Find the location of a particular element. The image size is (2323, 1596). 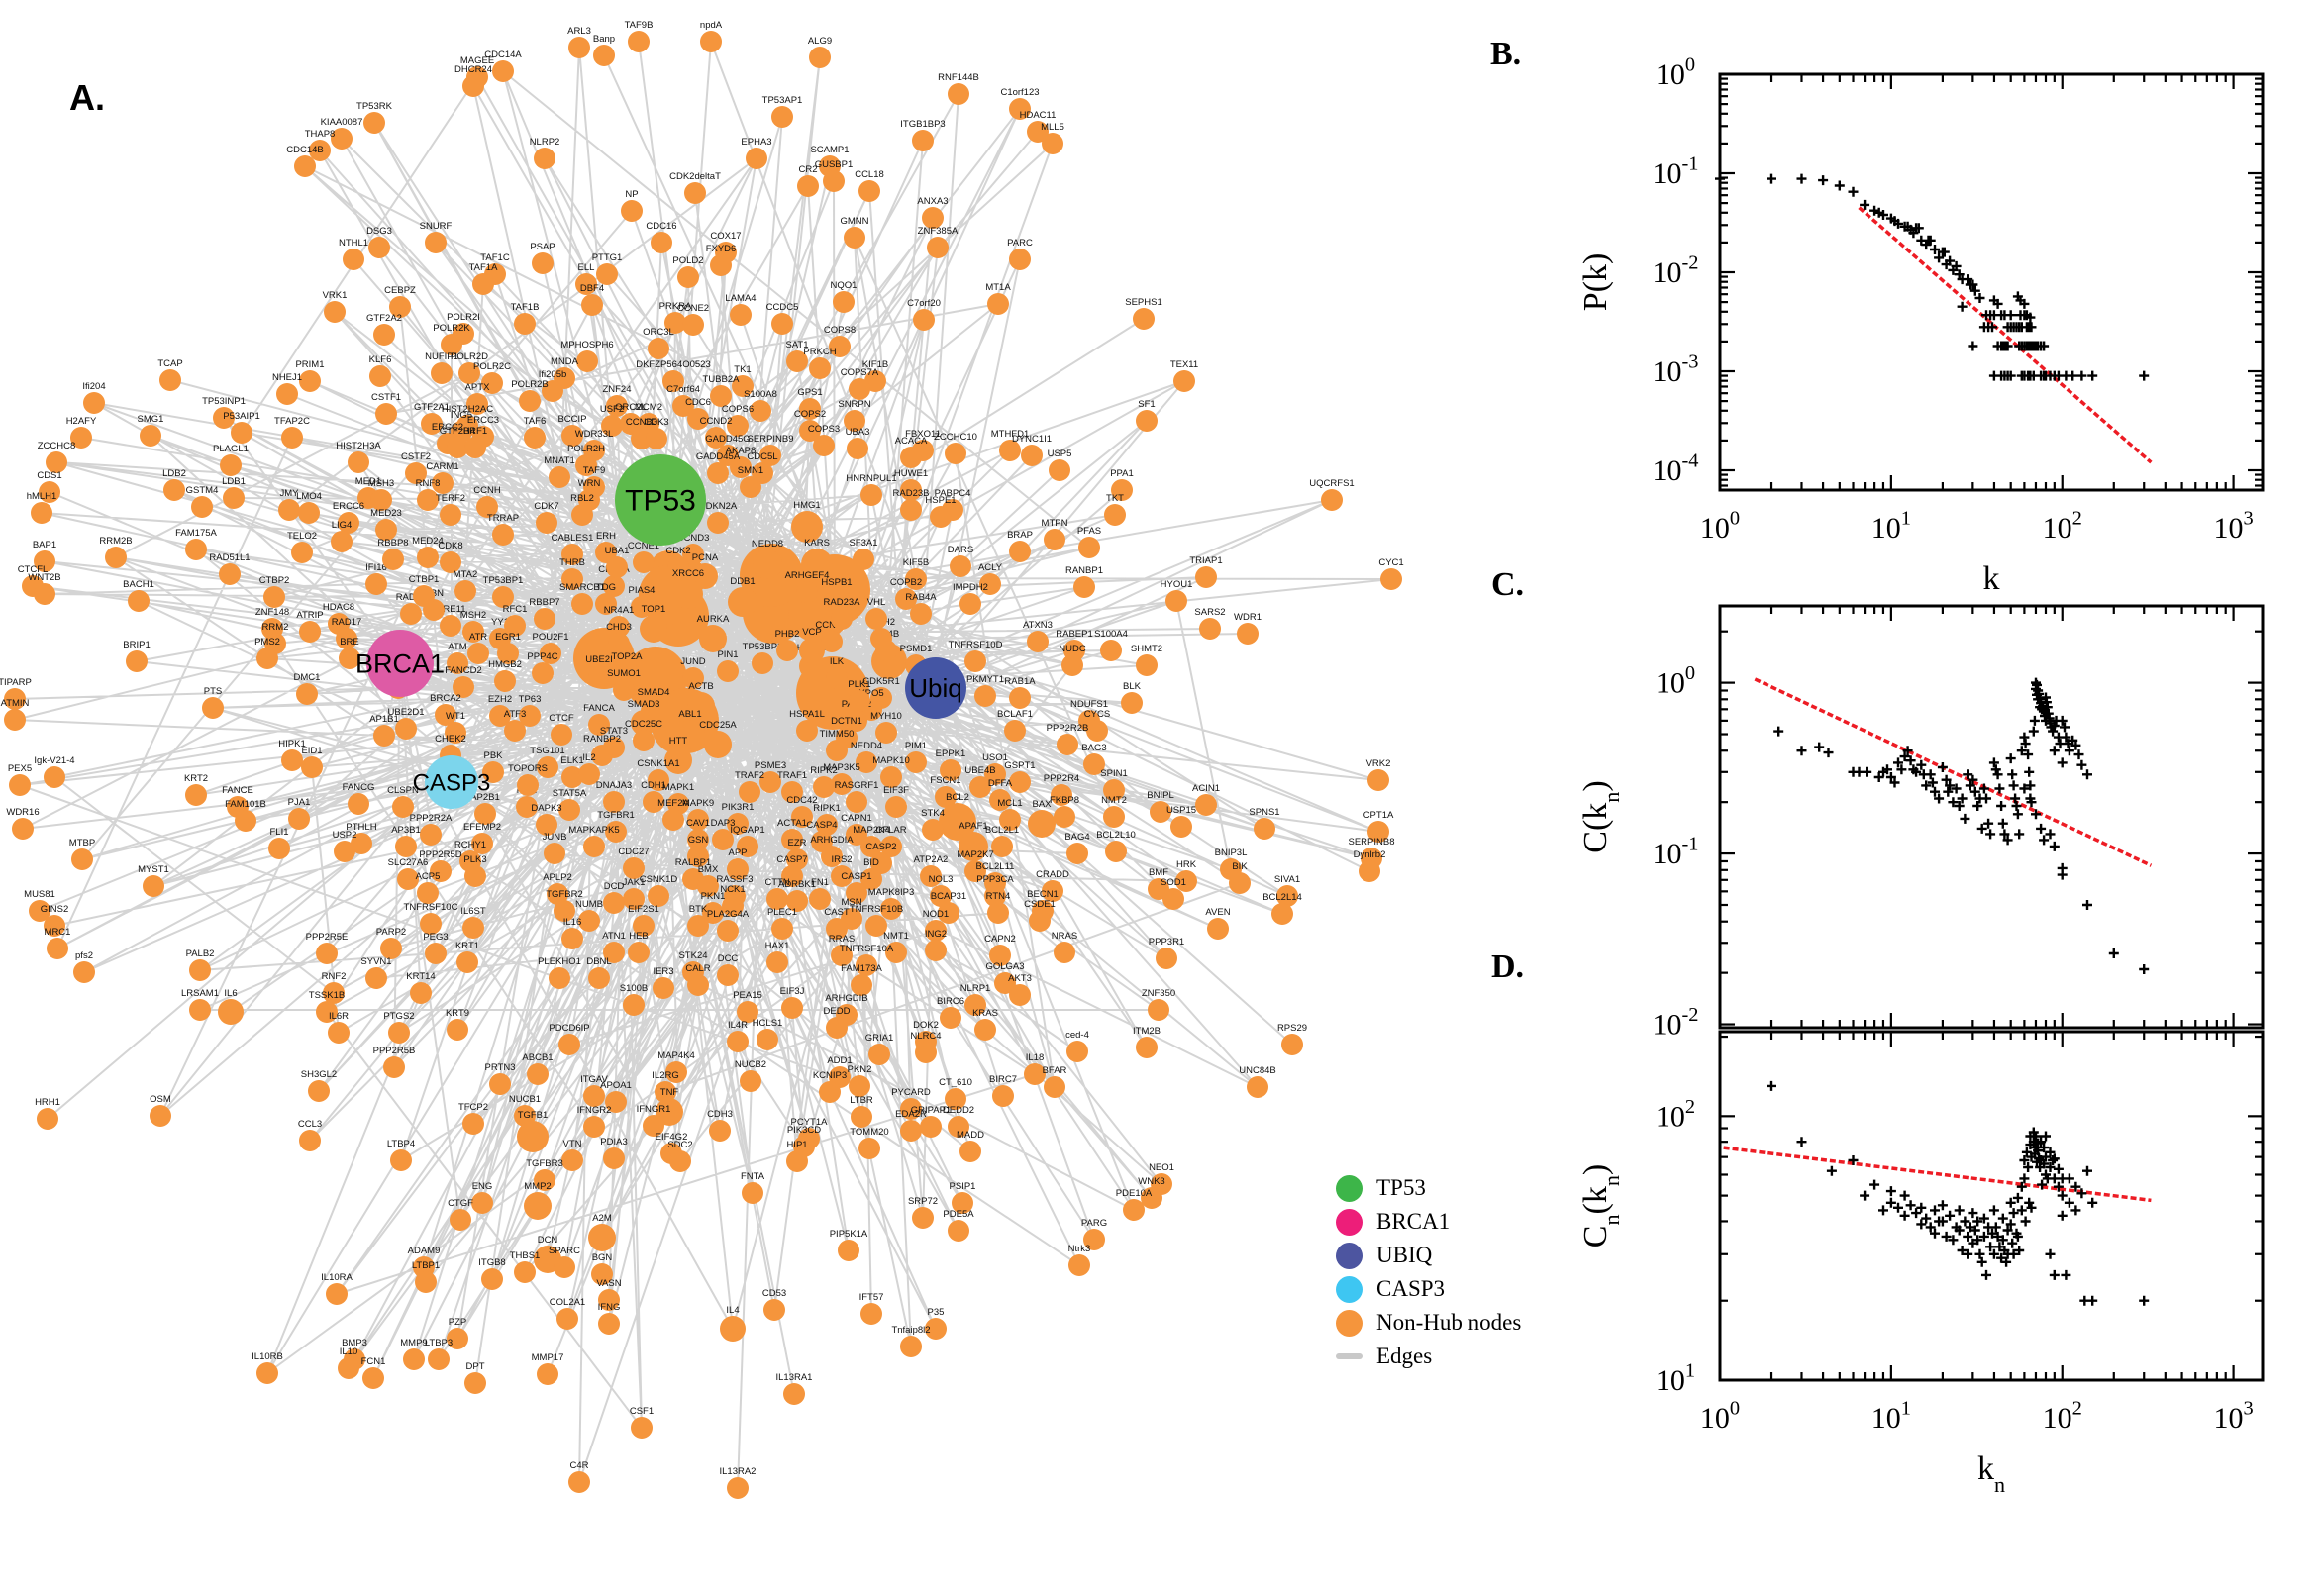

hub-node-ubiq is located at coordinates (936, 688).